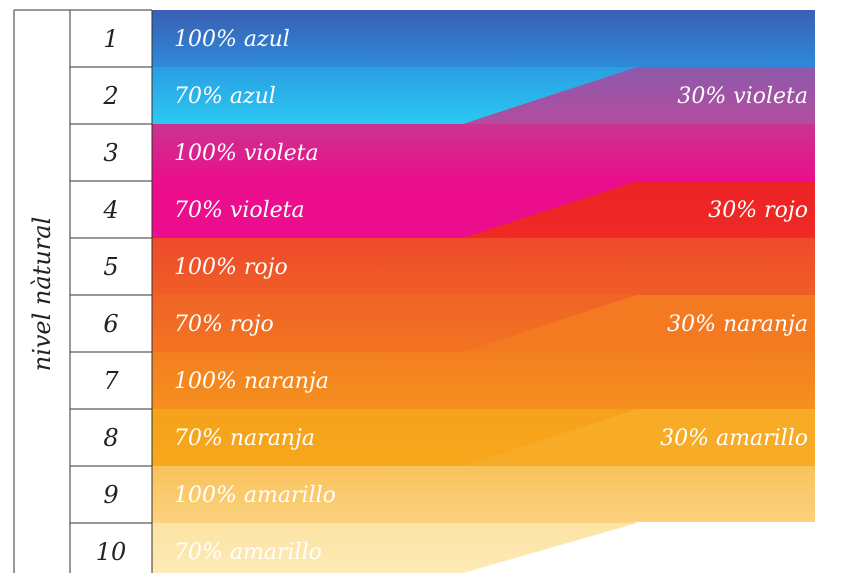 The width and height of the screenshot is (841, 573). I want to click on row-left-label: 70% azul, so click(225, 96).